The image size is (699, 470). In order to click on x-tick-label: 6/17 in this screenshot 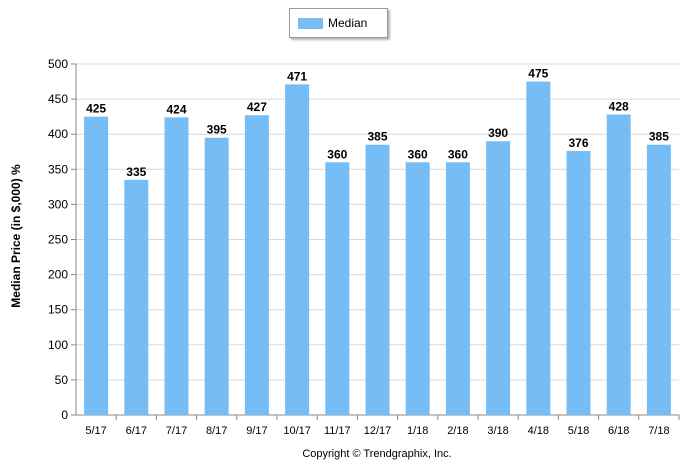, I will do `click(136, 431)`.